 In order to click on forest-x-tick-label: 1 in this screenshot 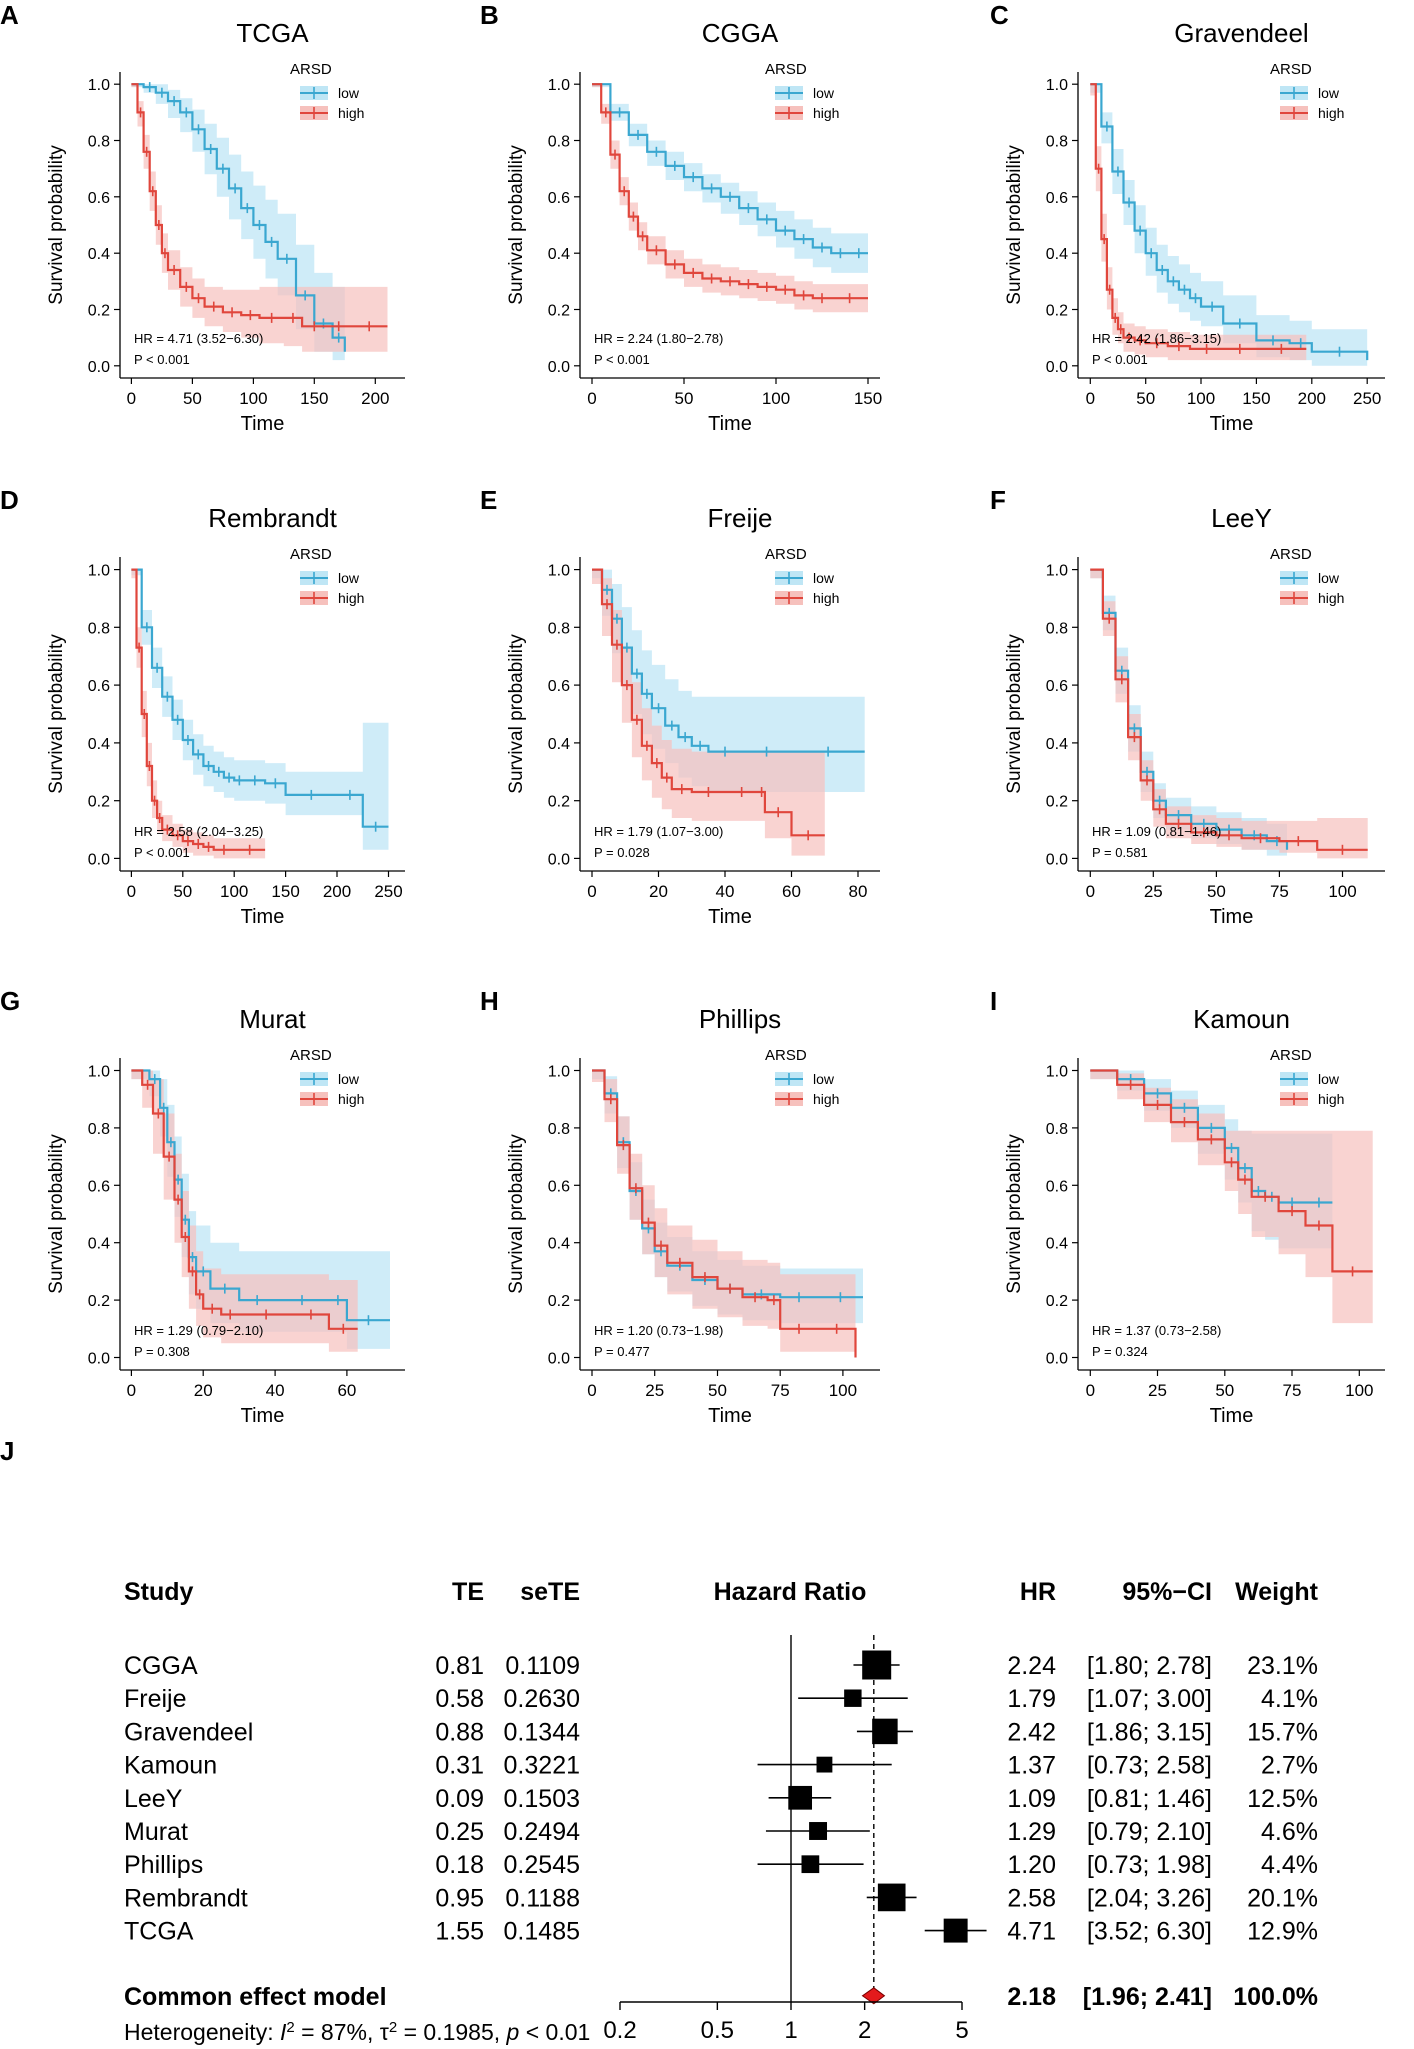, I will do `click(790, 2030)`.